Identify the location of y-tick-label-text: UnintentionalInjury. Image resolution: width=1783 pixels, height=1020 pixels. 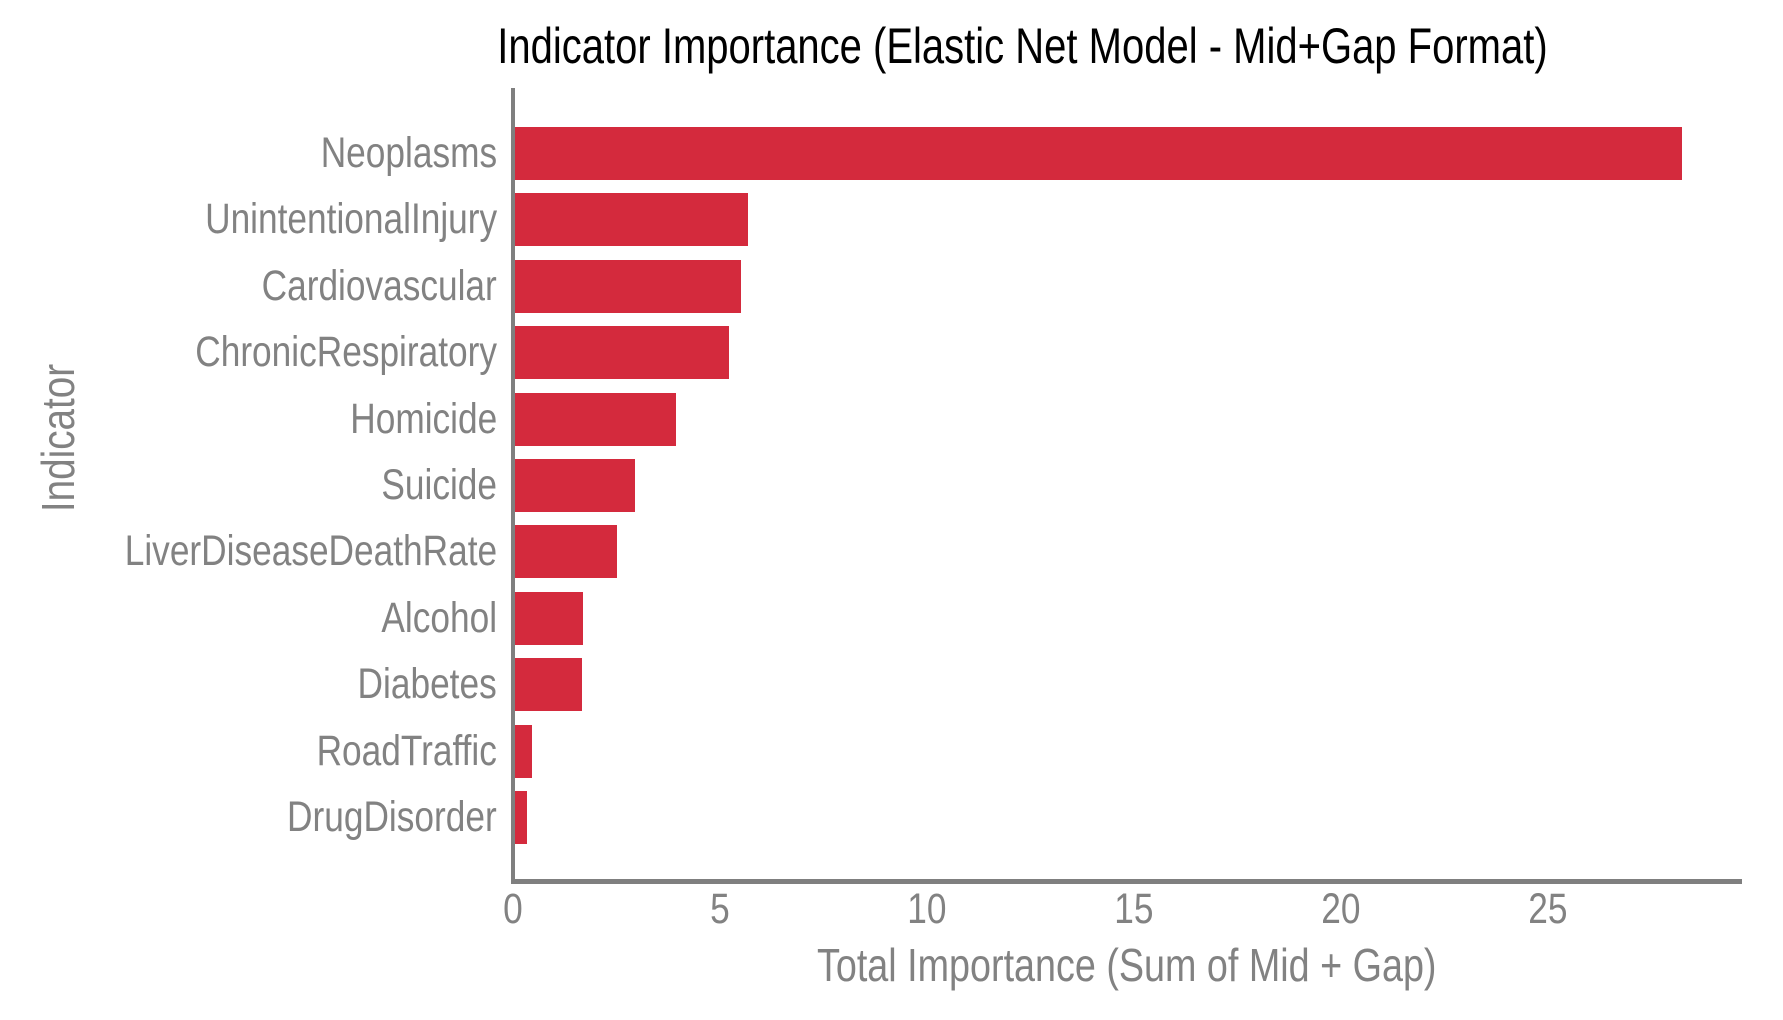
(350, 219).